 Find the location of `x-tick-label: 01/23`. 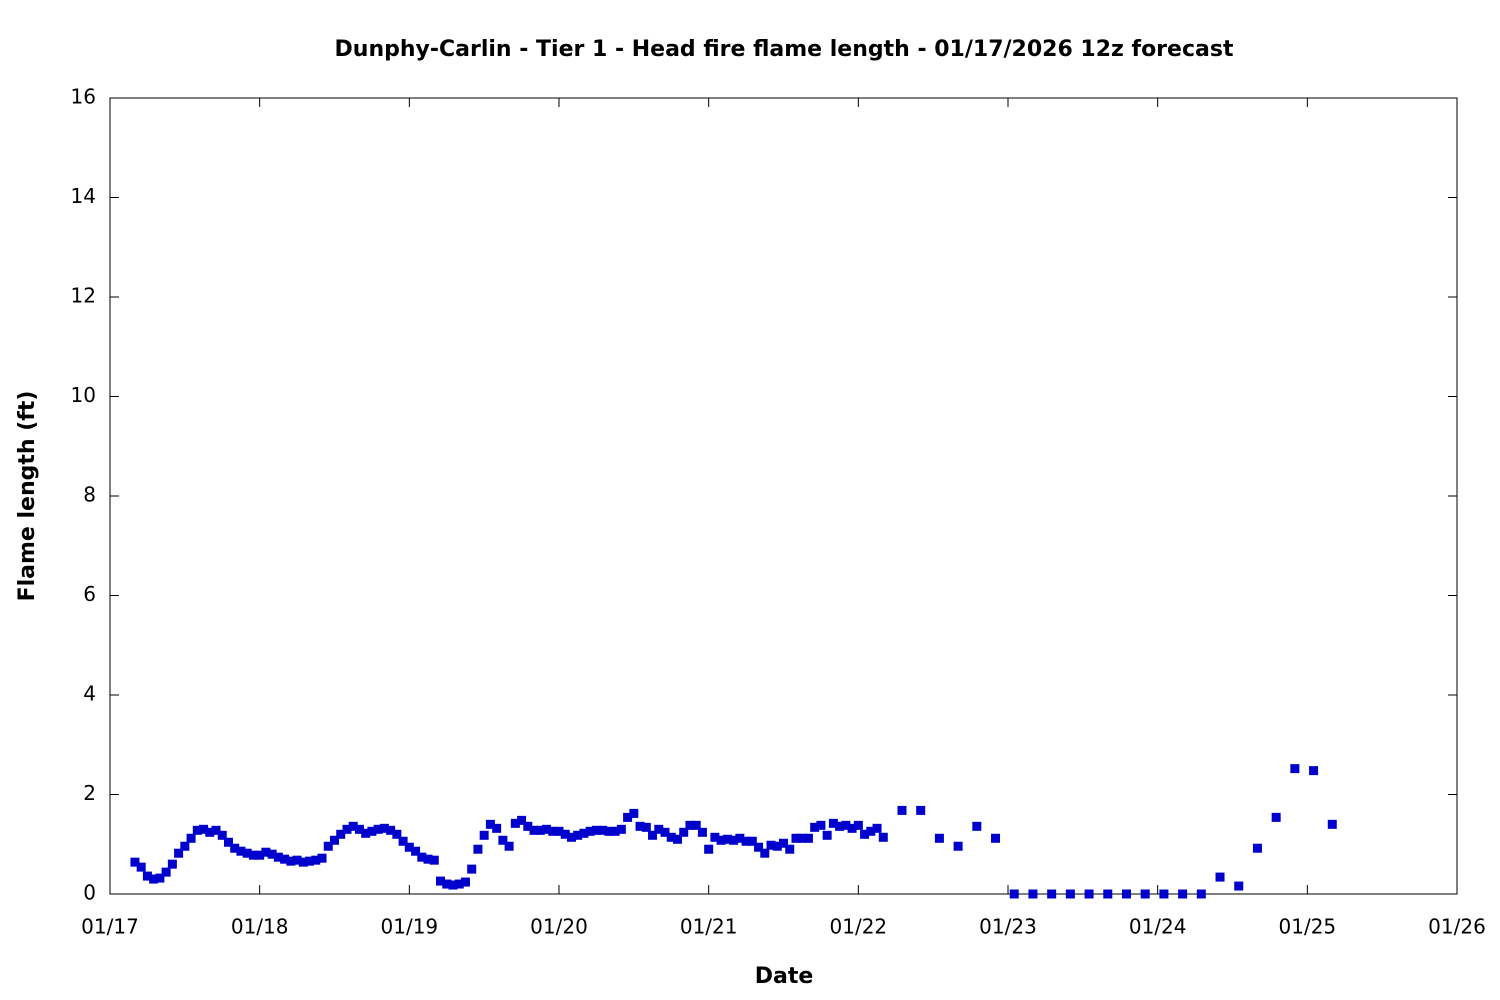

x-tick-label: 01/23 is located at coordinates (1008, 927).